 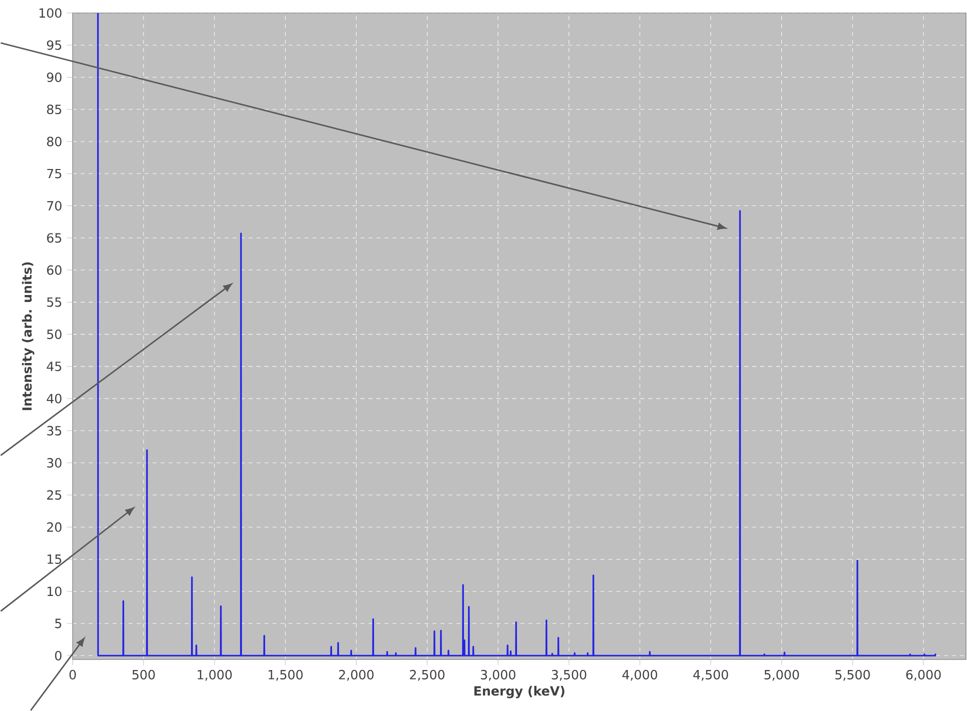 What do you see at coordinates (28, 336) in the screenshot?
I see `y-axis-title: Intensity (arb. units)` at bounding box center [28, 336].